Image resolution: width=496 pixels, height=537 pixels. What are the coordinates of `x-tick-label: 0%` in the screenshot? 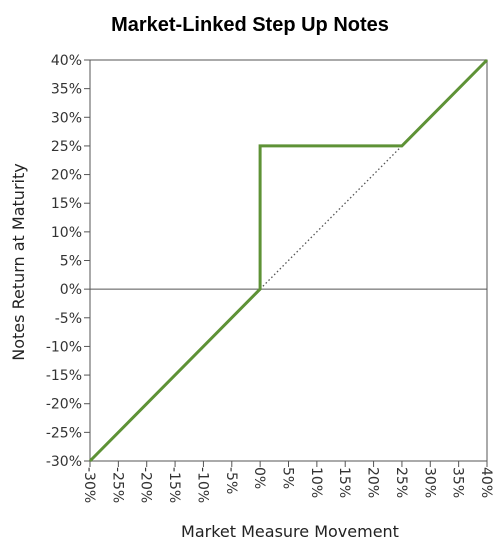 It's located at (259, 478).